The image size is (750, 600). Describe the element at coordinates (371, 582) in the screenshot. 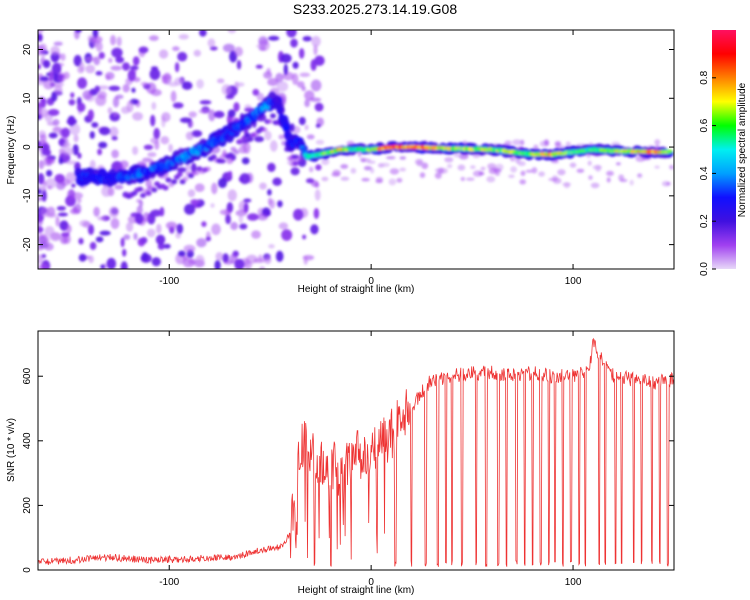

I see `snr-x-tick-label: 0` at that location.